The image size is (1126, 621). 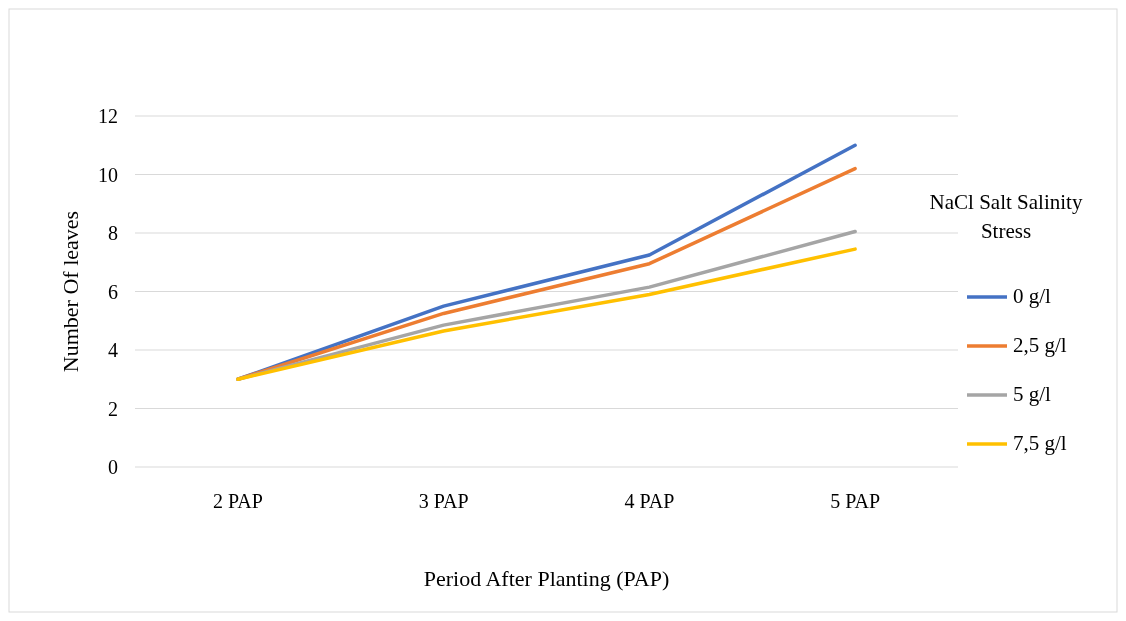 I want to click on y-tick-label: 4, so click(x=113, y=350).